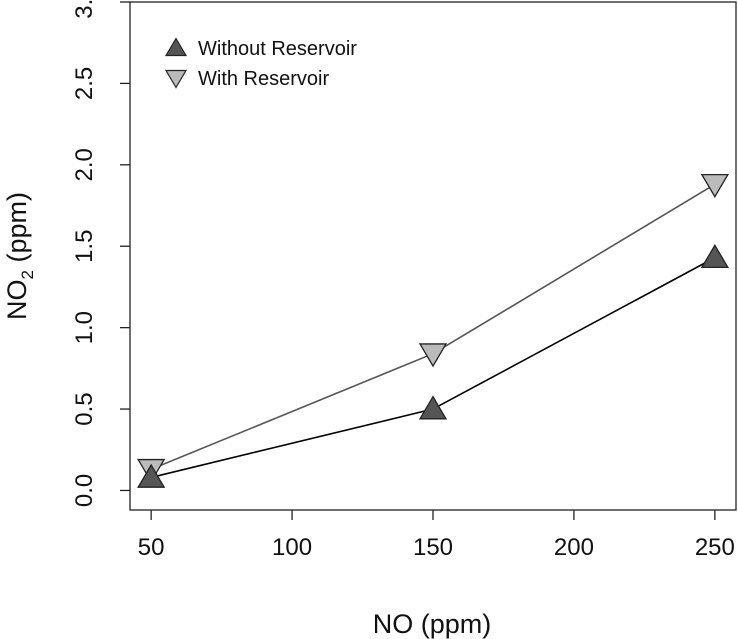 This screenshot has height=639, width=738. What do you see at coordinates (574, 547) in the screenshot?
I see `x-tick-label: 200` at bounding box center [574, 547].